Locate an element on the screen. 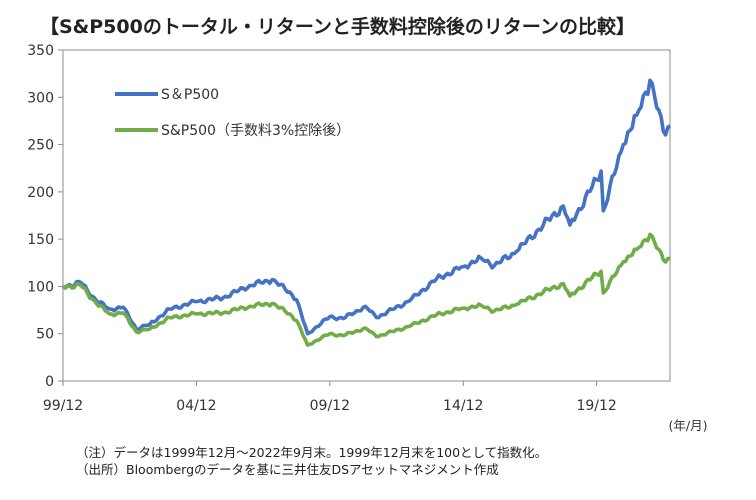 Image resolution: width=756 pixels, height=500 pixels. legend-label: S＆P500 is located at coordinates (190, 95).